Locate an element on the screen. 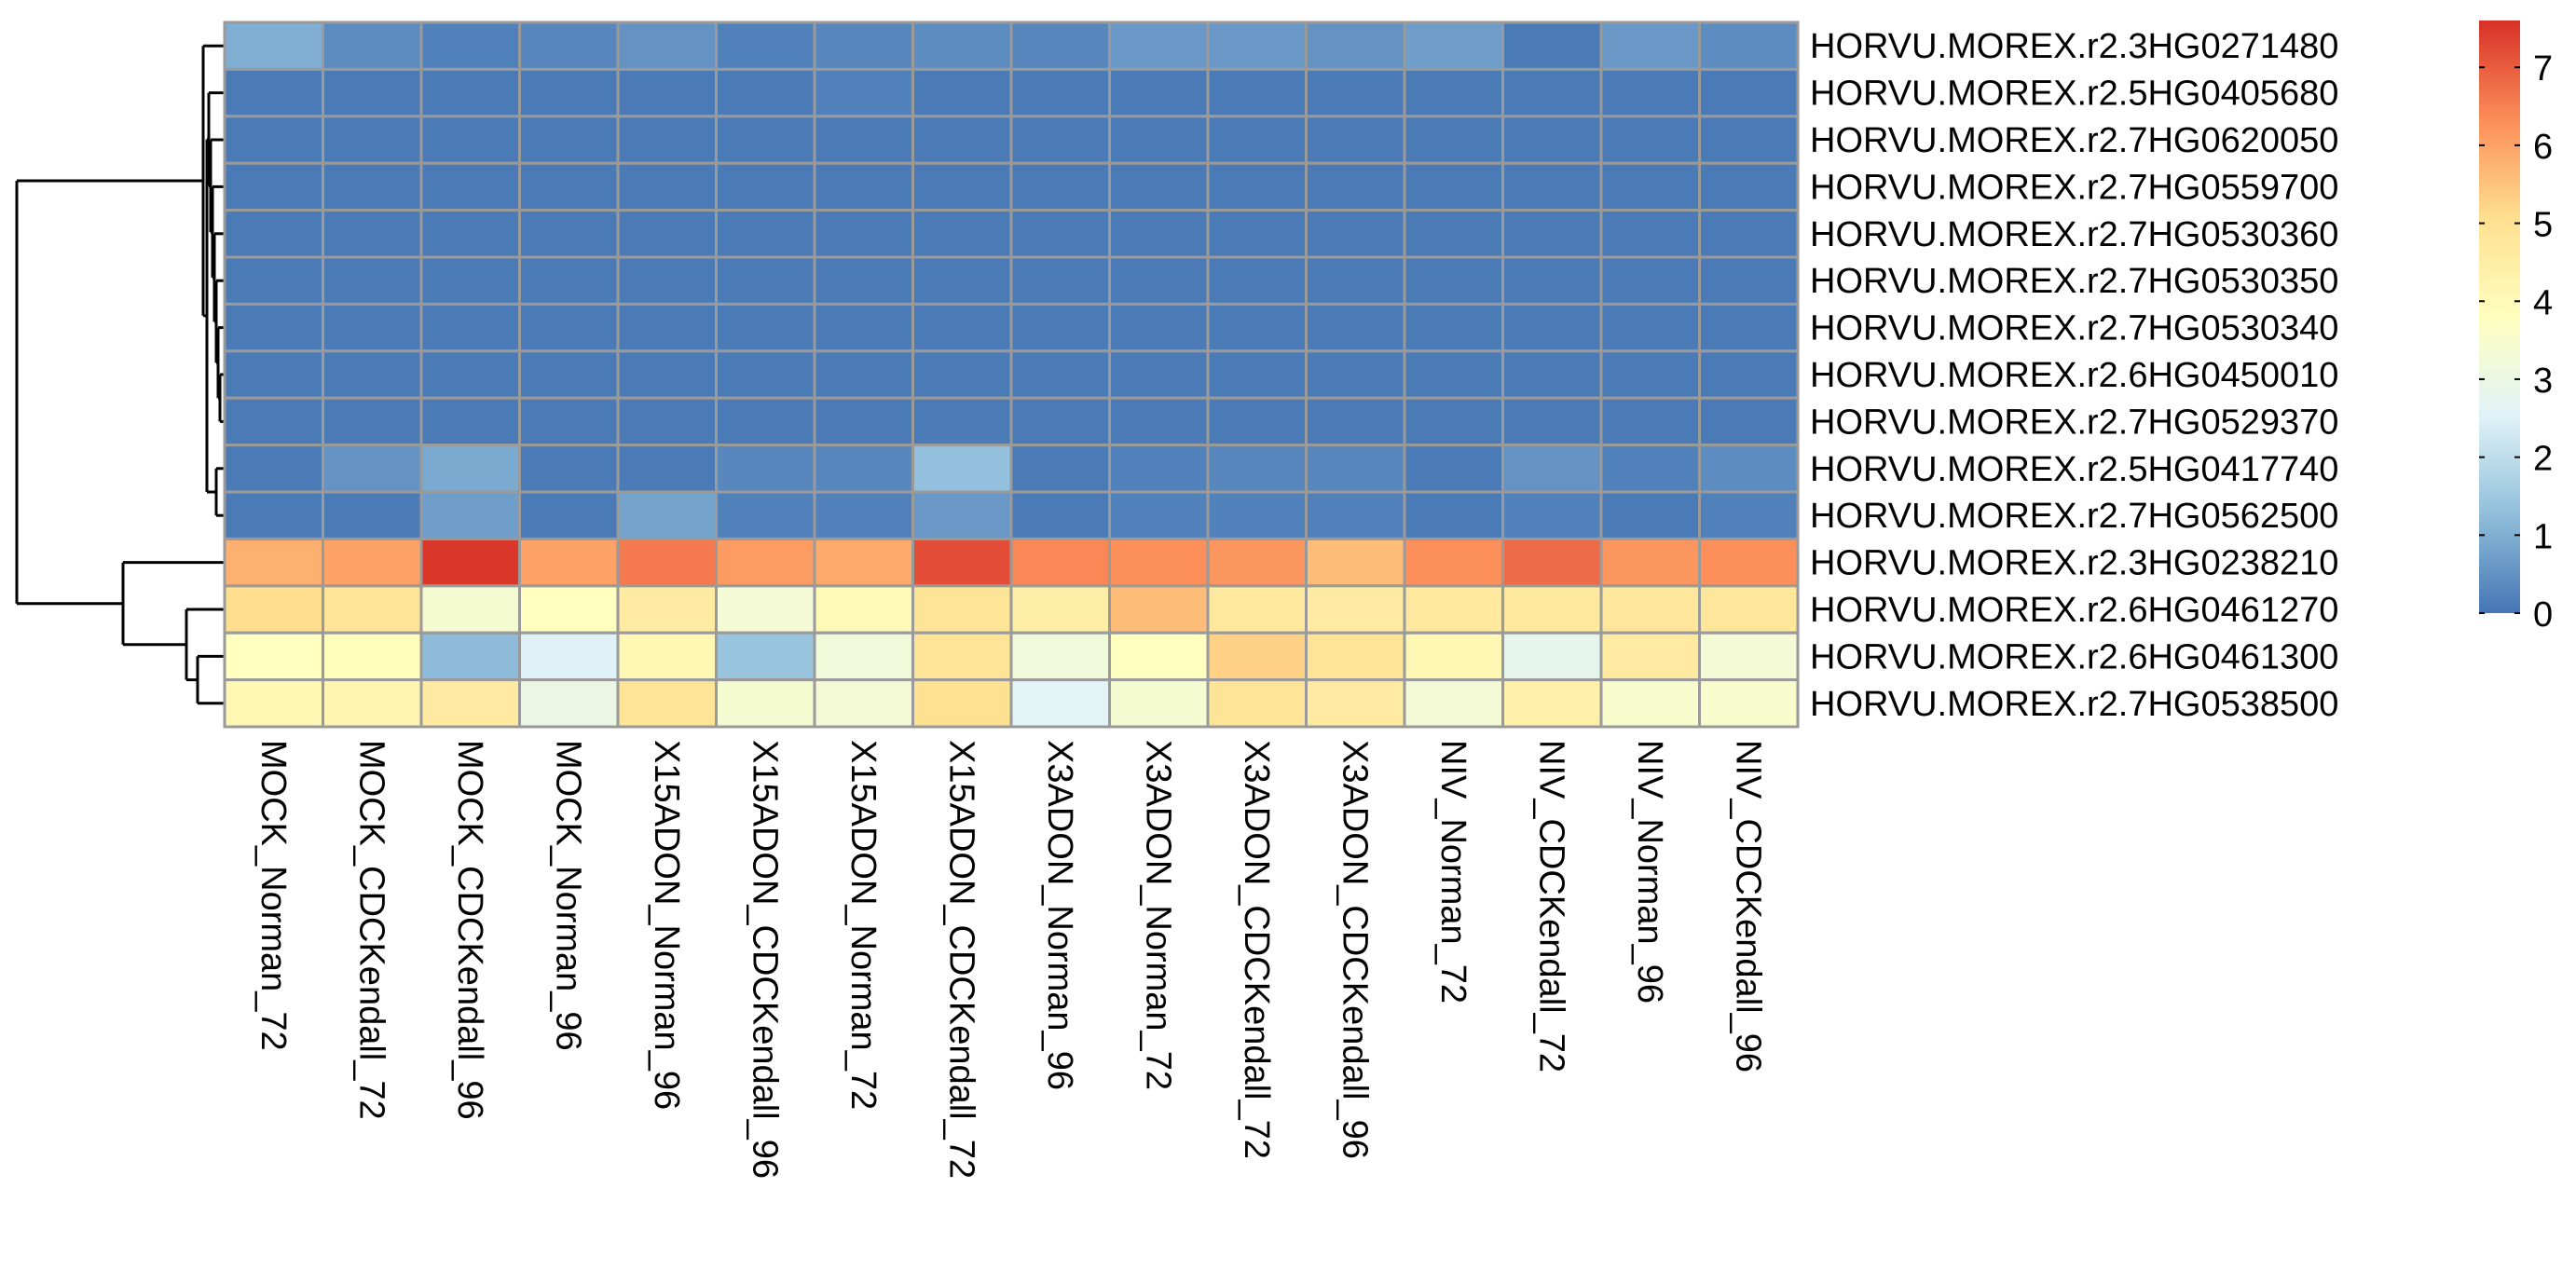  colorbar-gradient is located at coordinates (2499, 316).